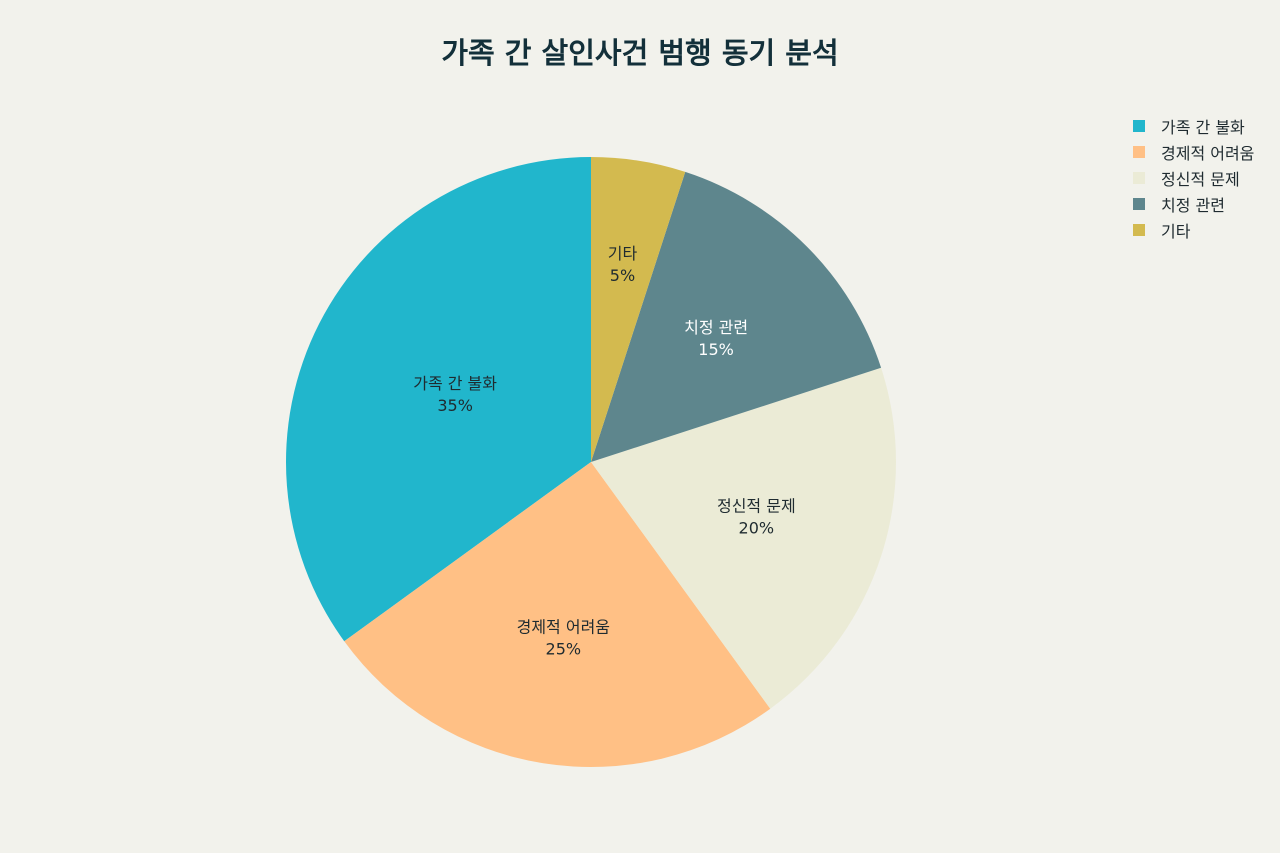 The image size is (1280, 853). What do you see at coordinates (455, 383) in the screenshot?
I see `slice-label-1: 가족 간 불화` at bounding box center [455, 383].